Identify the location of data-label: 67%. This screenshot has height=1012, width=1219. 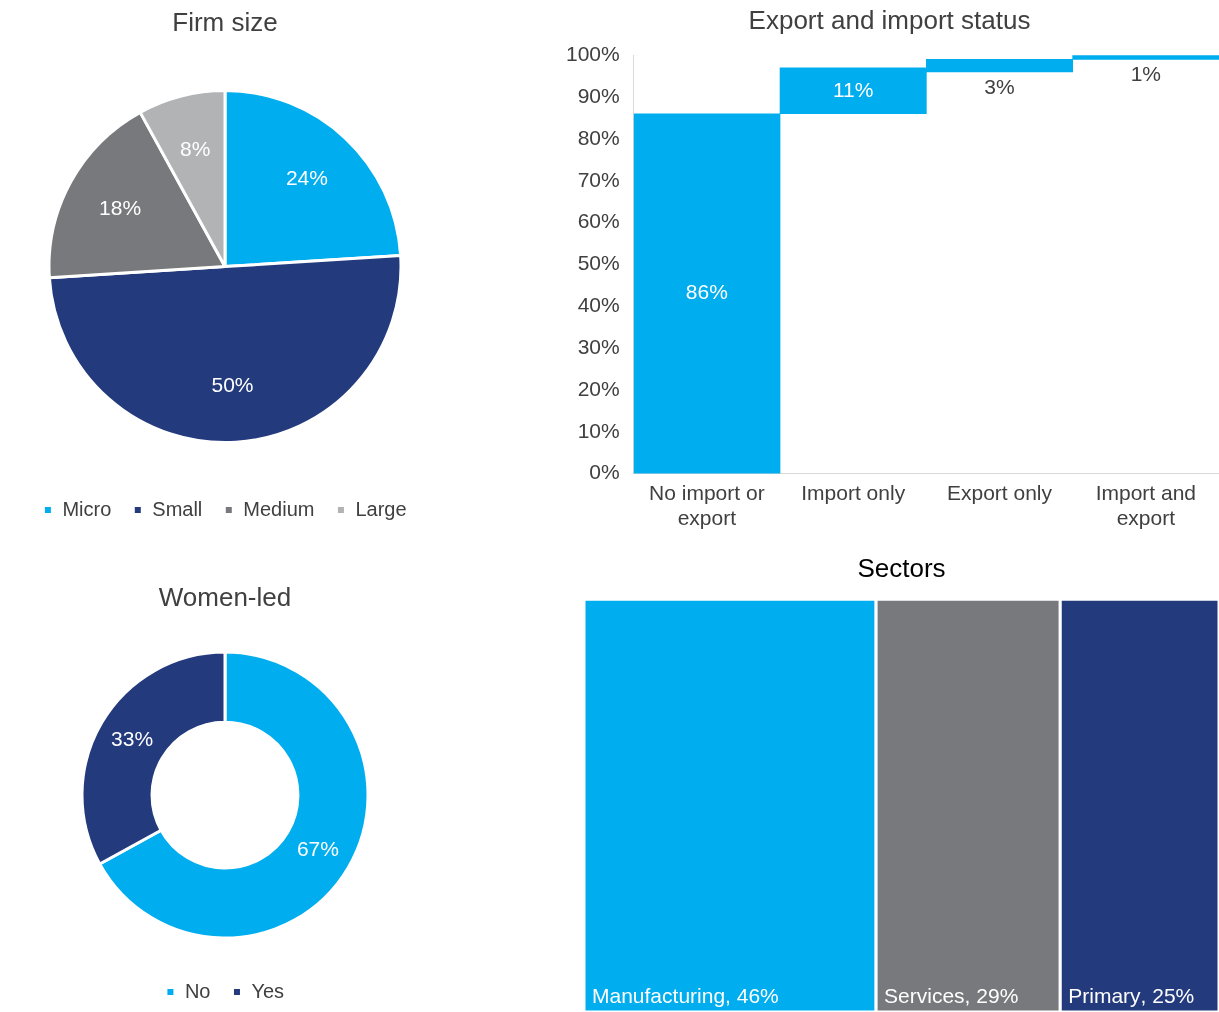
(317, 848).